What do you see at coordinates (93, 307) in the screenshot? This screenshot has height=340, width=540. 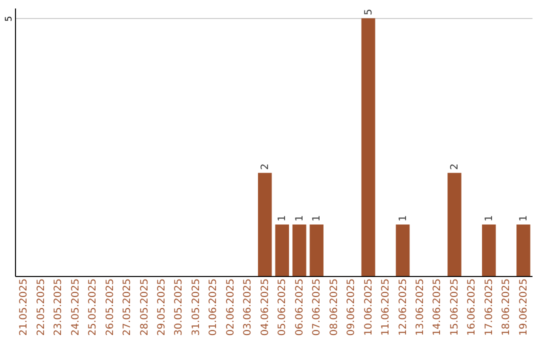 I see `x-tick-label: 25.05.2025` at bounding box center [93, 307].